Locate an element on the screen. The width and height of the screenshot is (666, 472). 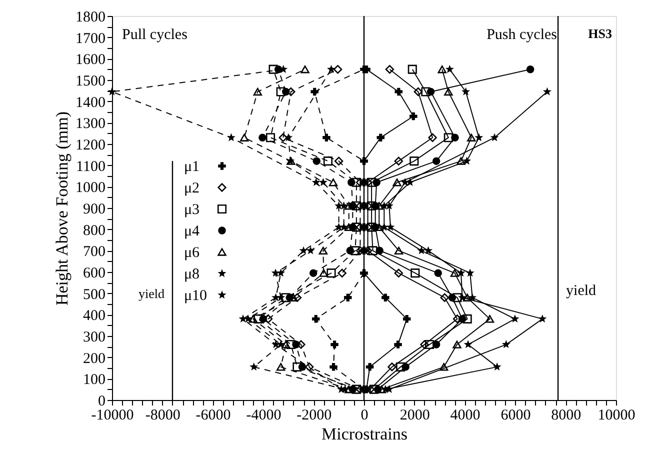
annotation: Push cycles is located at coordinates (522, 35).